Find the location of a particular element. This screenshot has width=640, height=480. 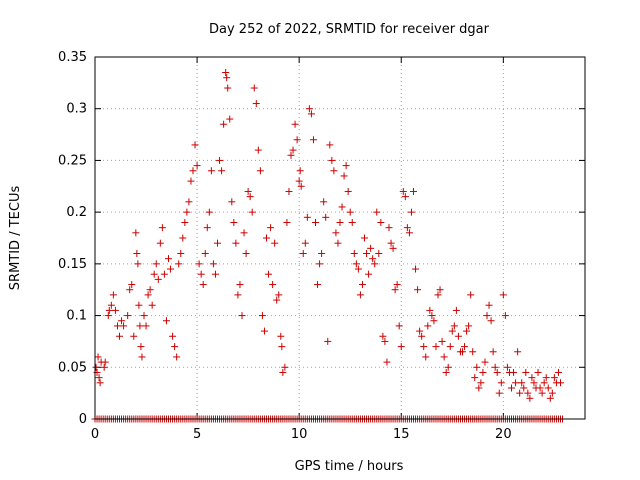

y-tick-label: 0.1 is located at coordinates (76, 316).